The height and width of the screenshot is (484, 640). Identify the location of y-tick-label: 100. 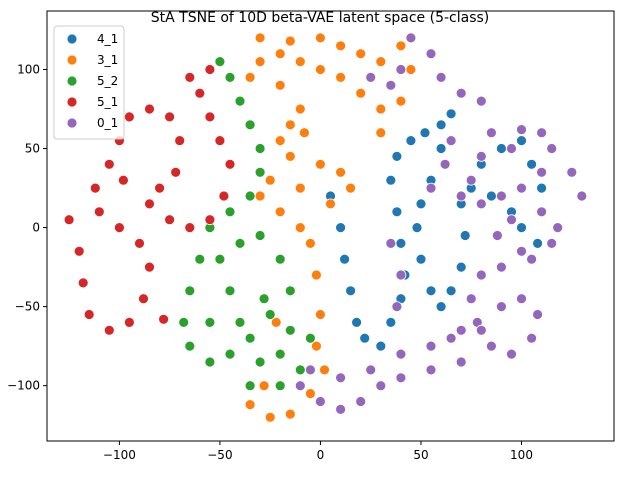
(28, 69).